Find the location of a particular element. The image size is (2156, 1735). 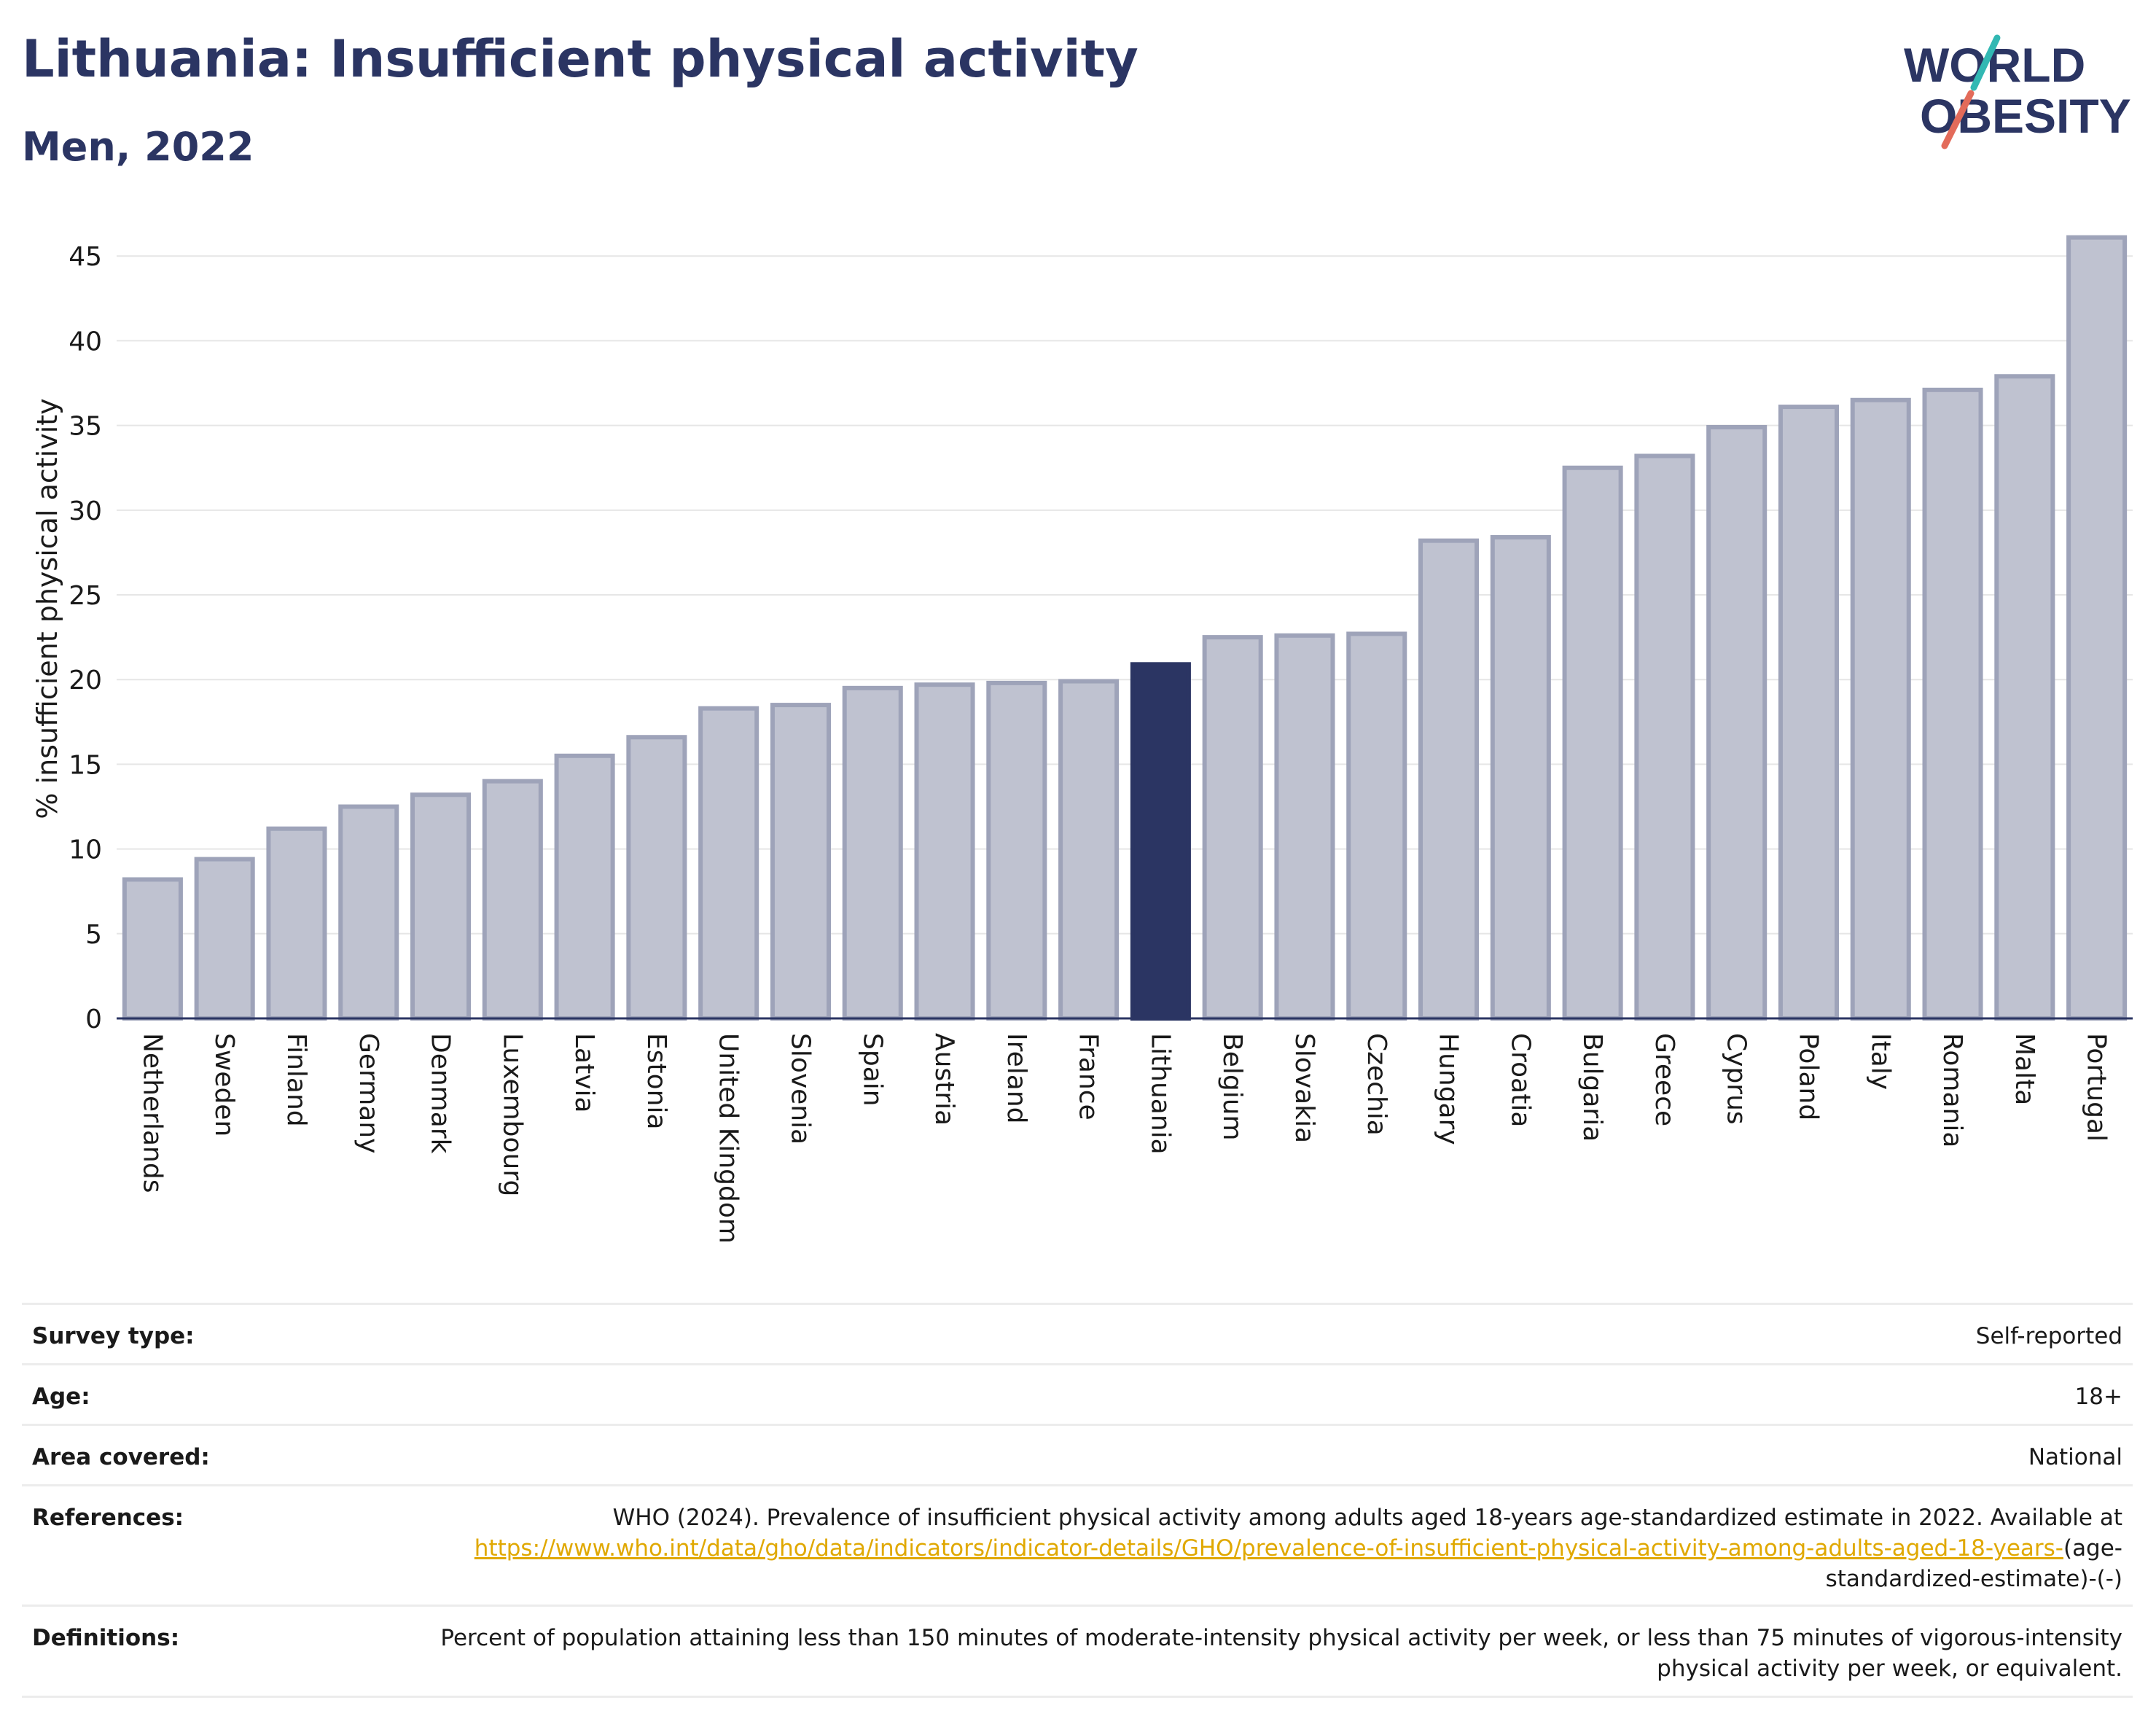

bar-croatia is located at coordinates (1520, 778).